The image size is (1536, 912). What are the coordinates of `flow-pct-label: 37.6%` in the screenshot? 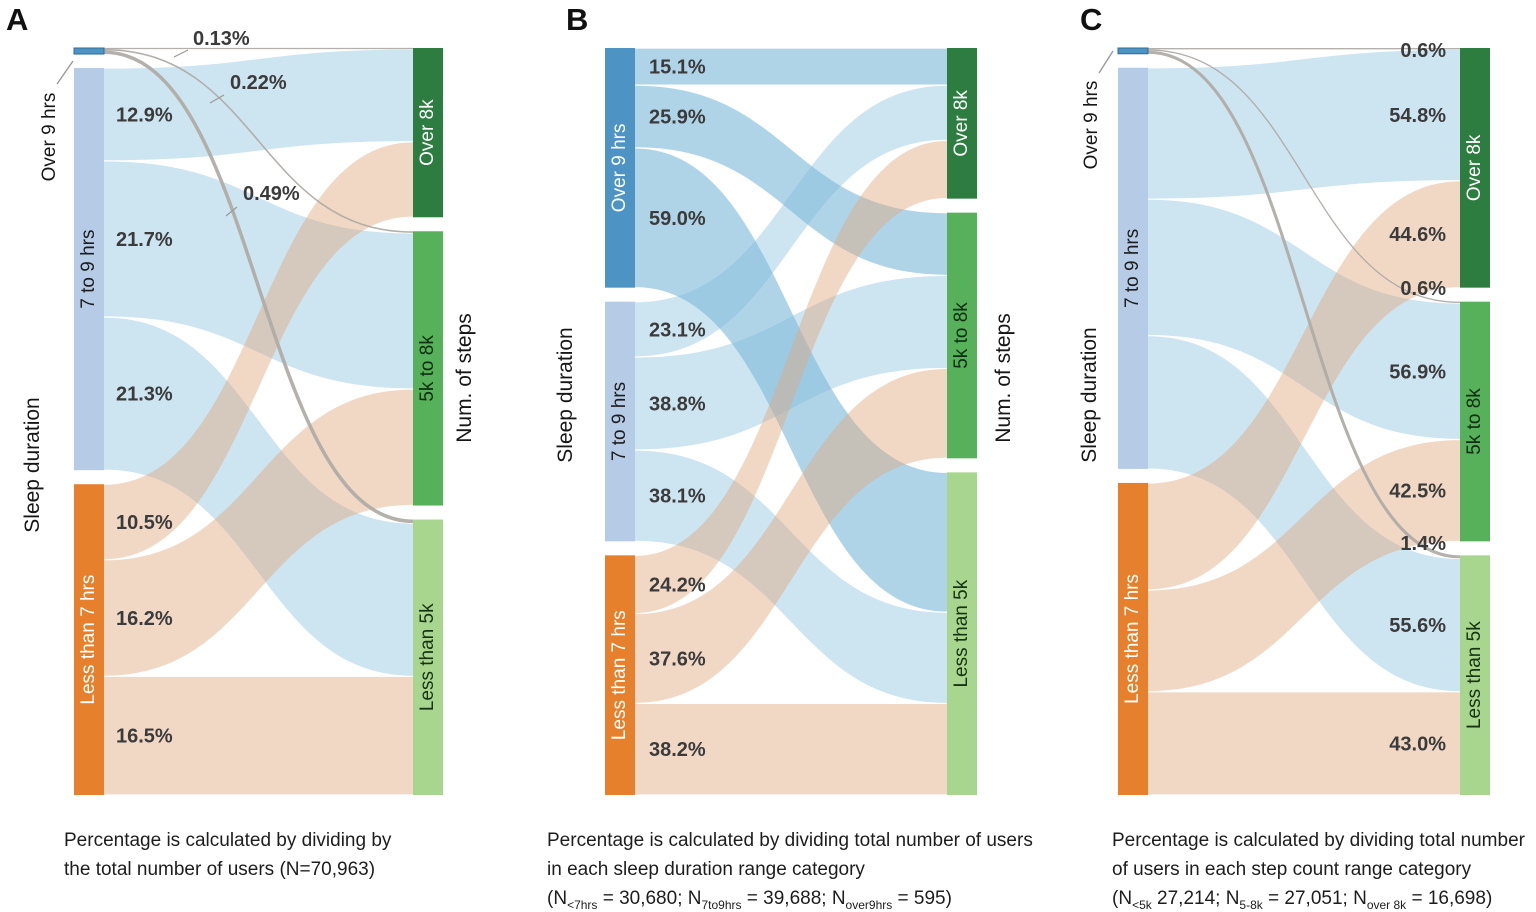 It's located at (677, 660).